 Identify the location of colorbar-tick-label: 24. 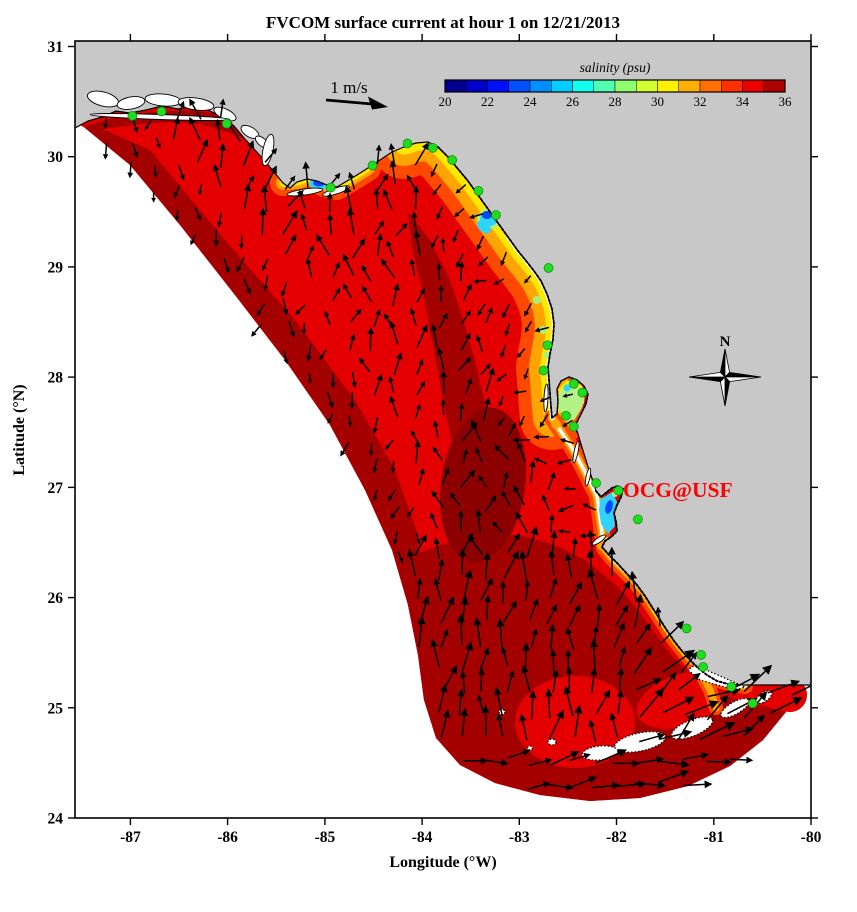
(531, 101).